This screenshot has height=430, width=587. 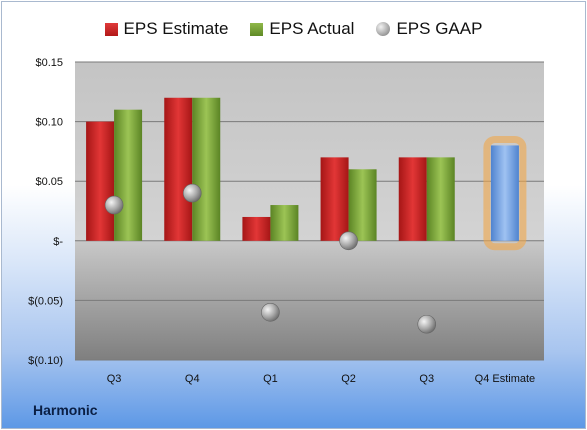 I want to click on y-tick-label: $(0.05), so click(x=45, y=301).